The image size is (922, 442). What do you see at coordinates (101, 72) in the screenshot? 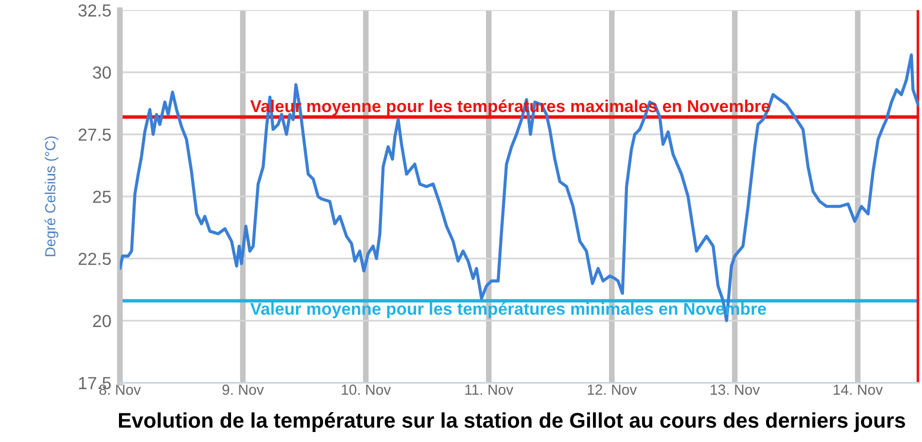
I see `y-tick-label: 30` at bounding box center [101, 72].